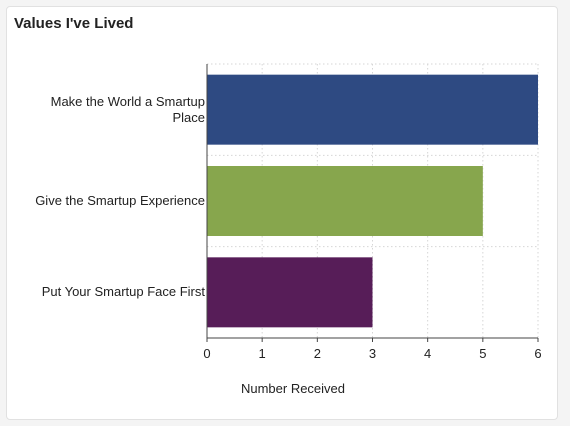 The width and height of the screenshot is (570, 426). I want to click on x-tick-label-5: 5, so click(483, 353).